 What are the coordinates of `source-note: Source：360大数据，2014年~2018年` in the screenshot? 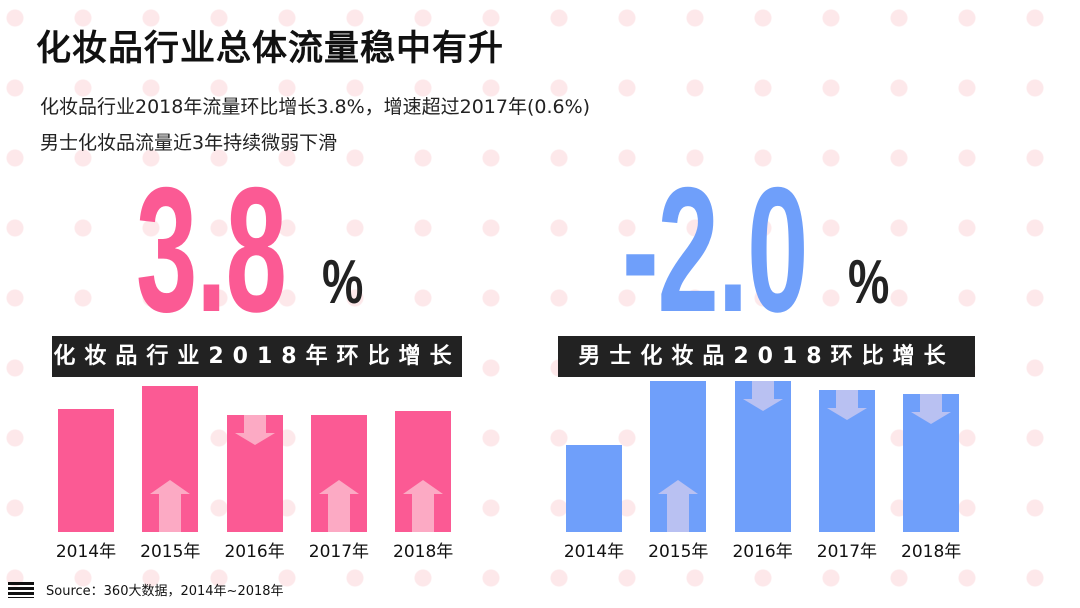 It's located at (146, 589).